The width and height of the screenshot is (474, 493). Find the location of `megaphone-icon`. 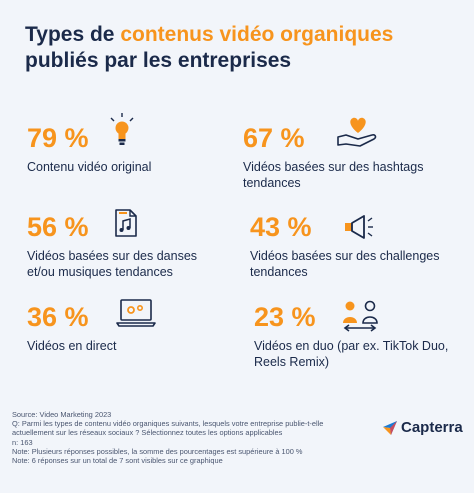

megaphone-icon is located at coordinates (359, 227).